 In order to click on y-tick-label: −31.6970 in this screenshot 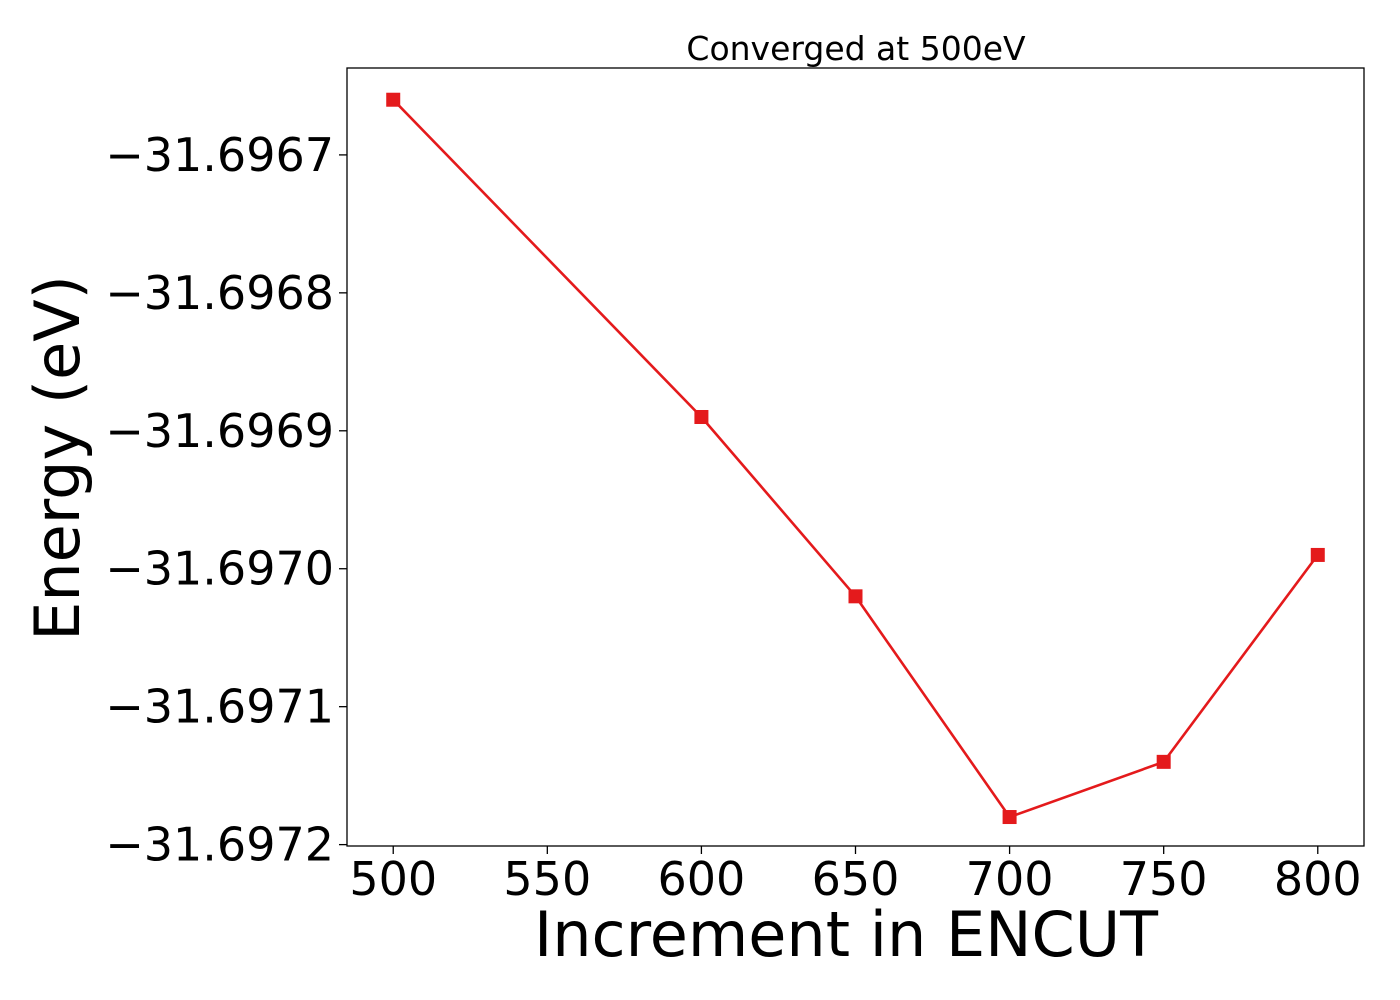, I will do `click(219, 569)`.